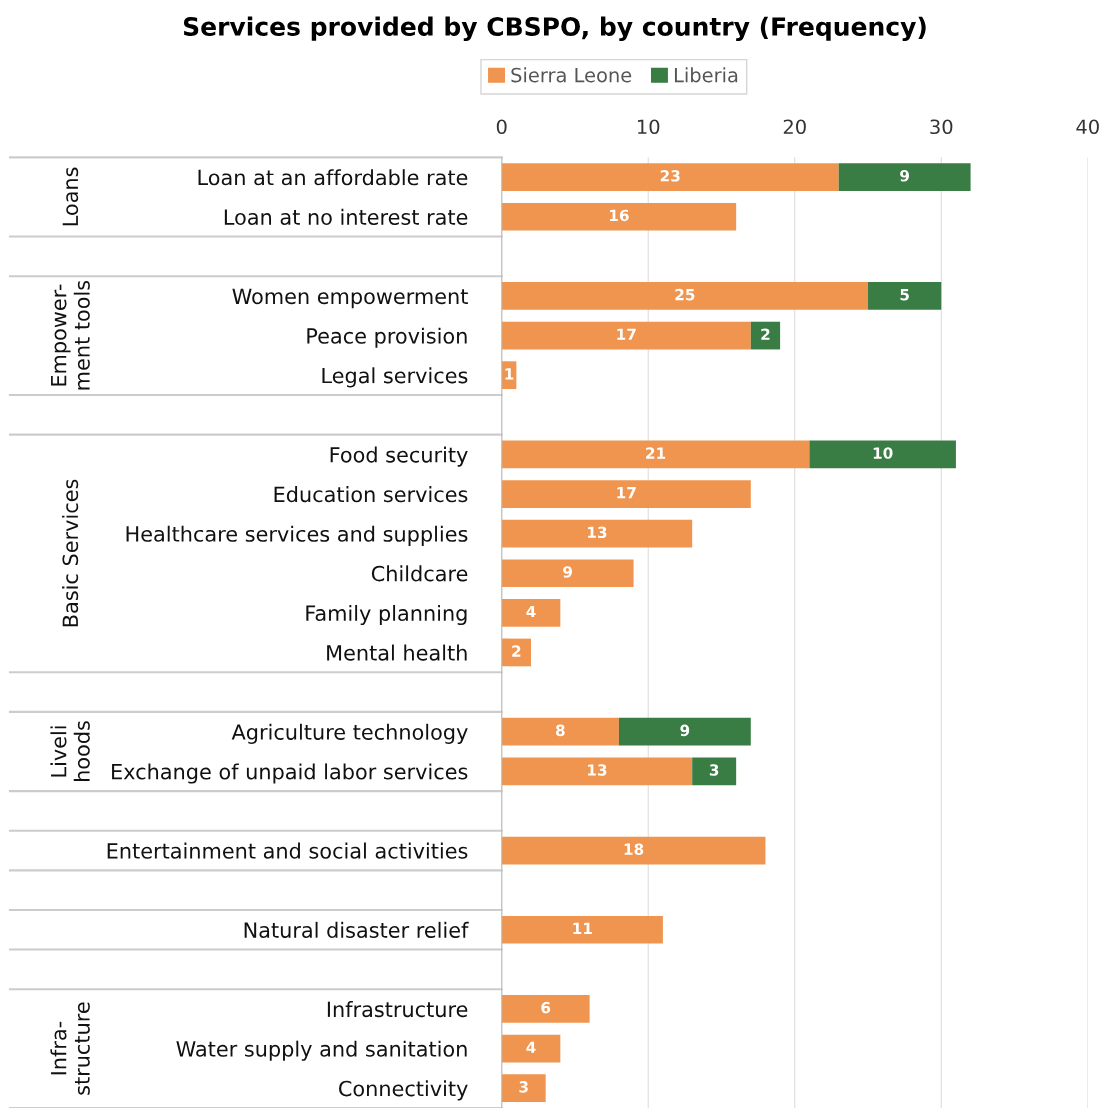  I want to click on data-label: 23, so click(670, 176).